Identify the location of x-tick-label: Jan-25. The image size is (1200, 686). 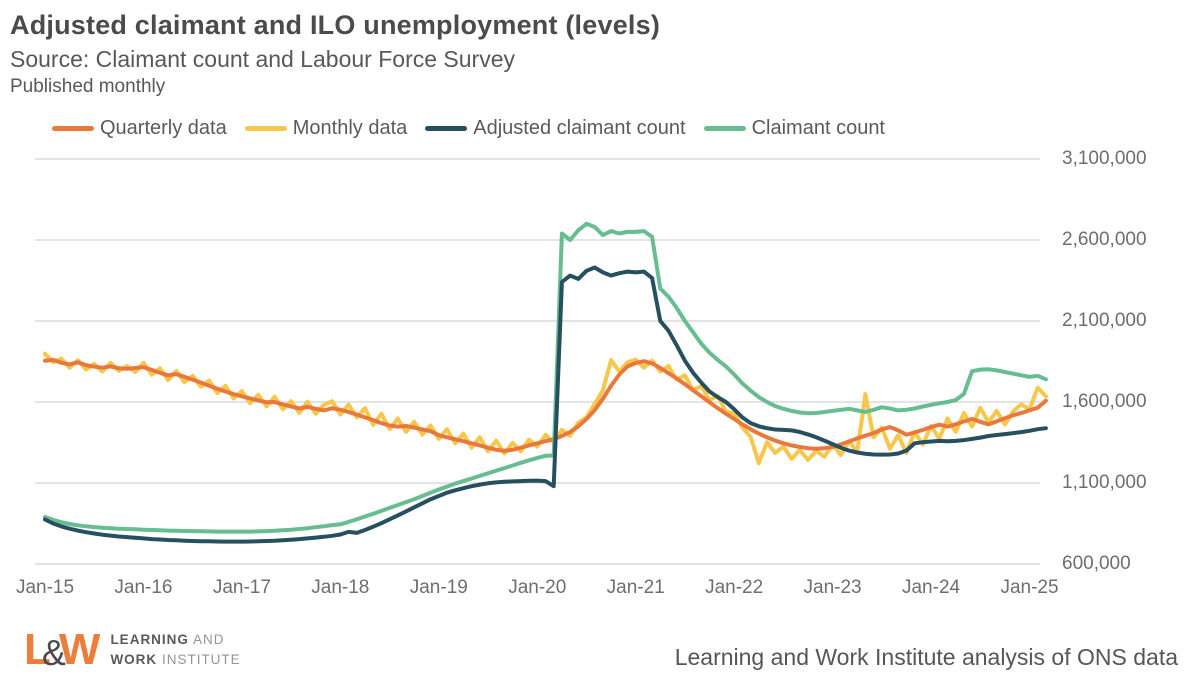
(1029, 587).